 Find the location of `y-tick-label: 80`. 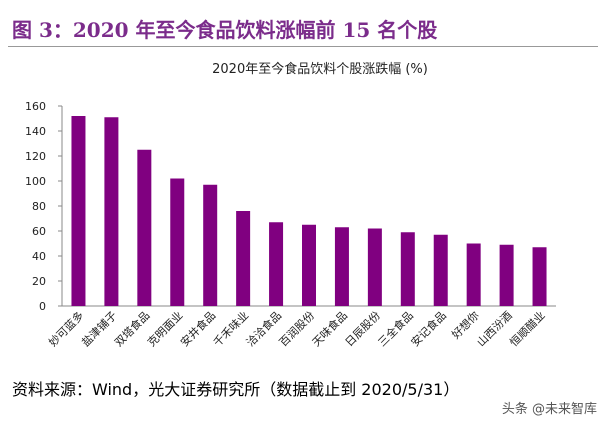

y-tick-label: 80 is located at coordinates (39, 206).